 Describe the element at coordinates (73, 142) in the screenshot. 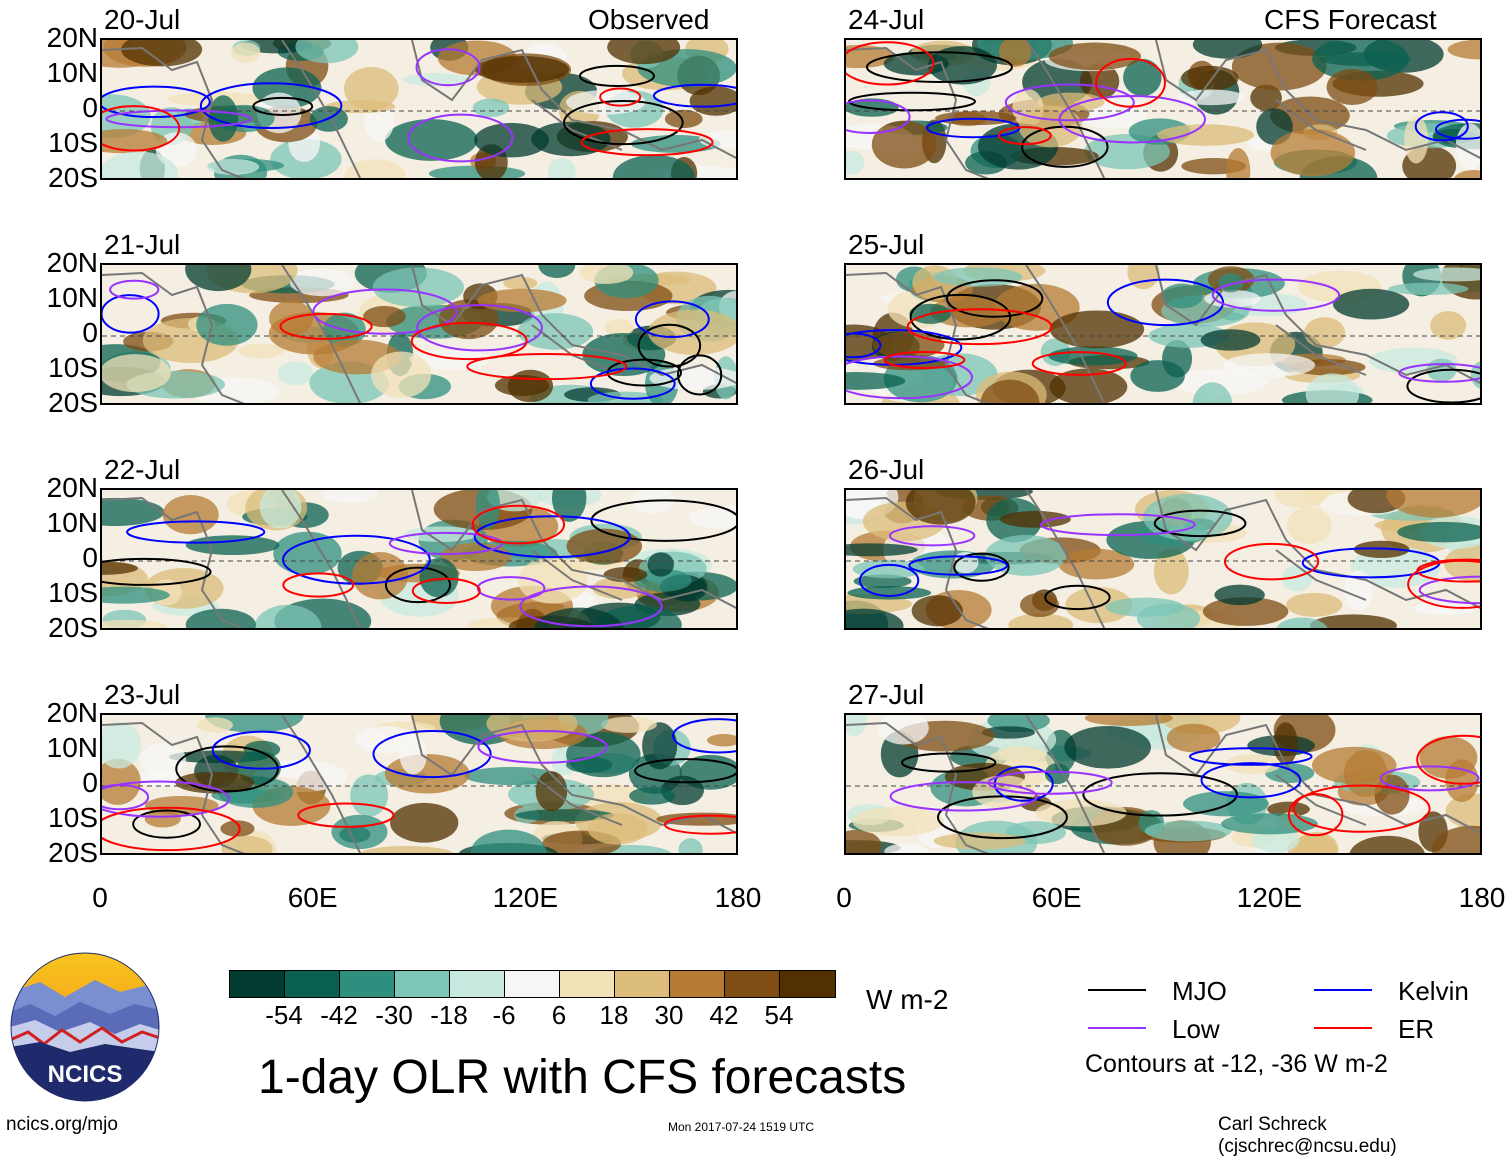

I see `lat-tick-label: 10S` at that location.